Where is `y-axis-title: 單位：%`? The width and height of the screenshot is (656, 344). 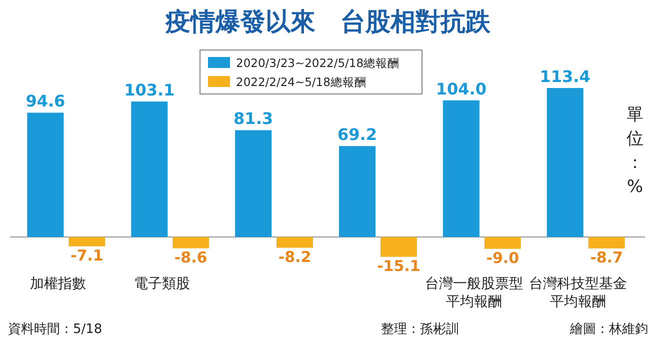 y-axis-title: 單位：% is located at coordinates (635, 151).